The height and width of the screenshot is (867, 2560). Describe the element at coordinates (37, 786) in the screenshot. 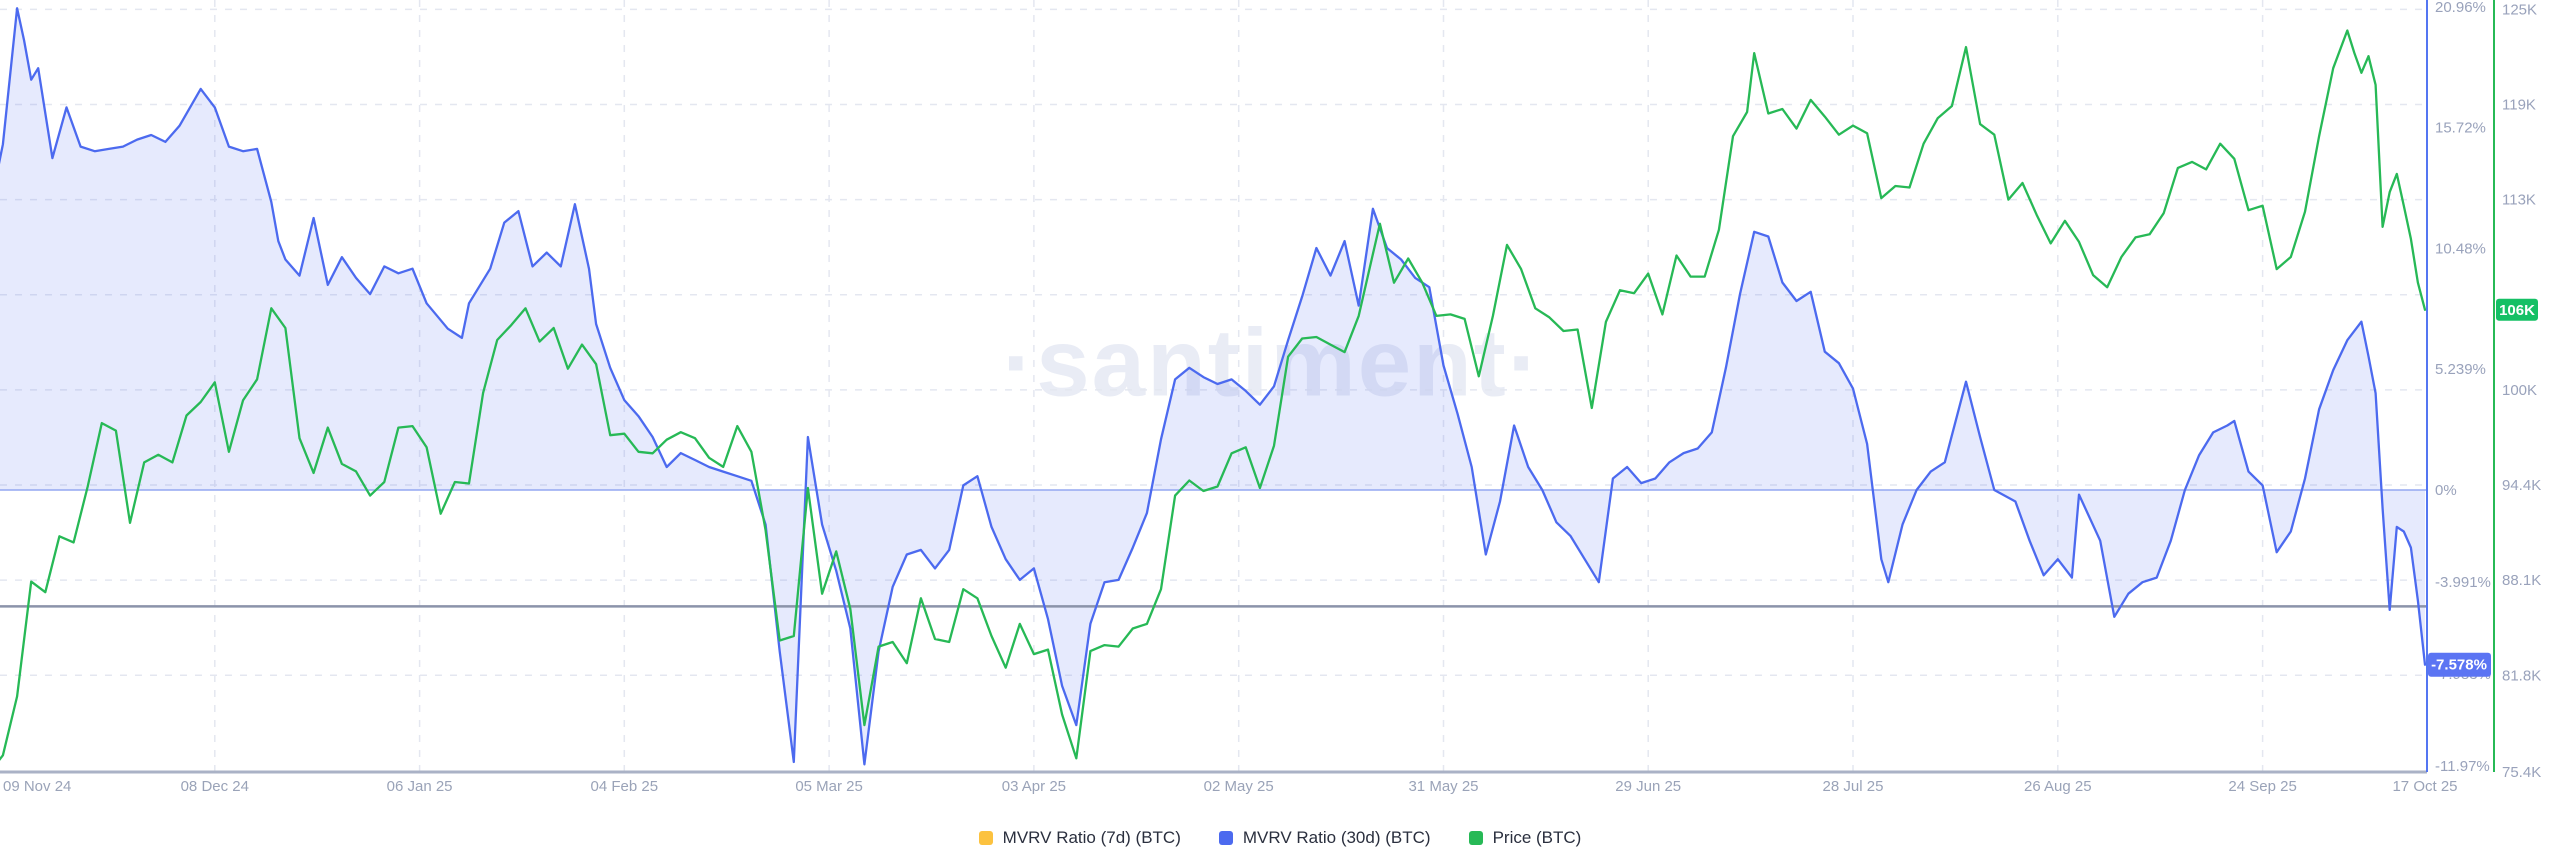

I see `svg-text: 09 Nov 24` at that location.